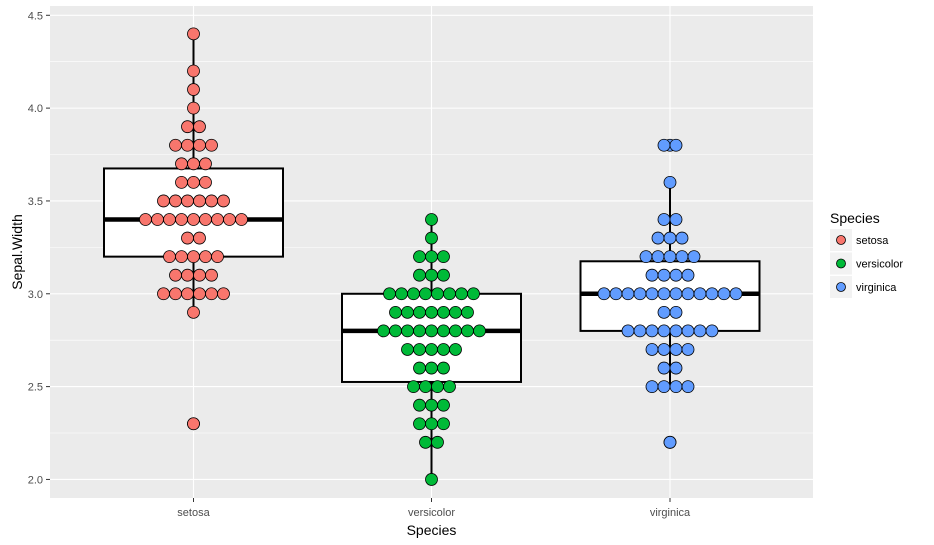  I want to click on x-tick-label: virginica, so click(670, 513).